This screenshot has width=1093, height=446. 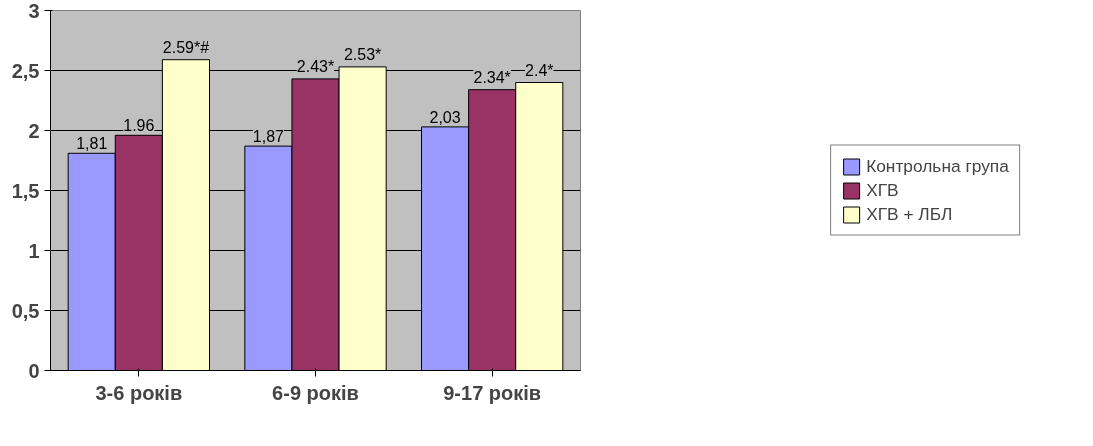 I want to click on x-tick-label: 6-9 років, so click(x=315, y=392).